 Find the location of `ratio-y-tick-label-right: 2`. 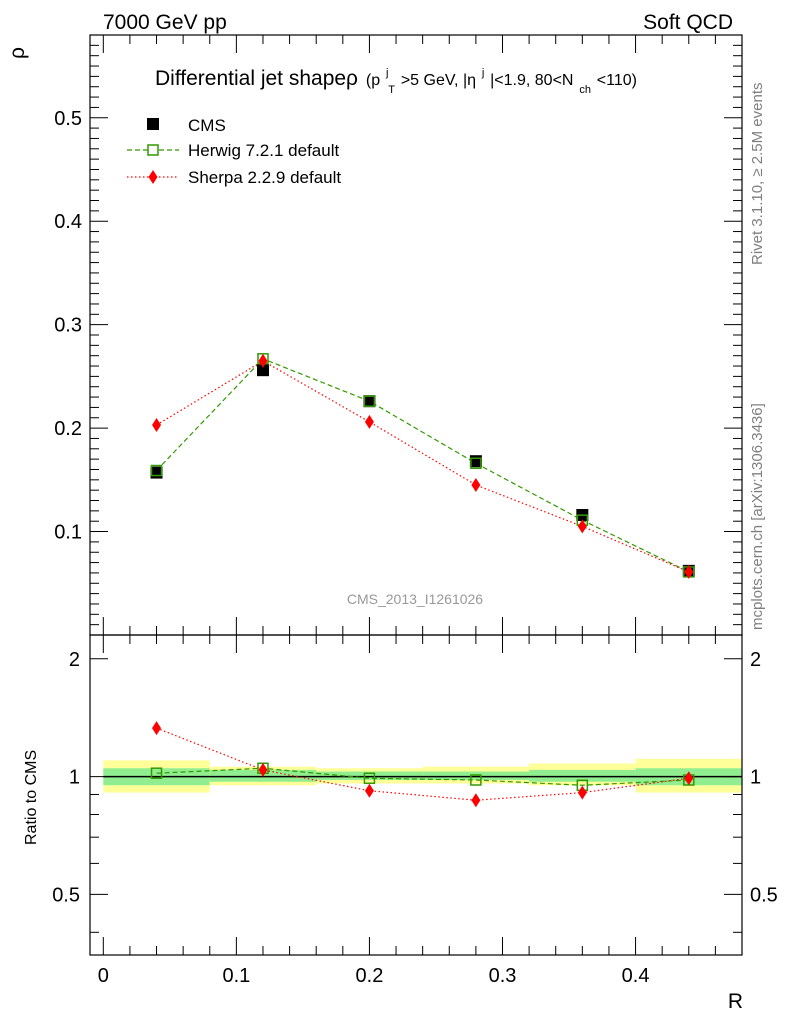

ratio-y-tick-label-right: 2 is located at coordinates (755, 660).